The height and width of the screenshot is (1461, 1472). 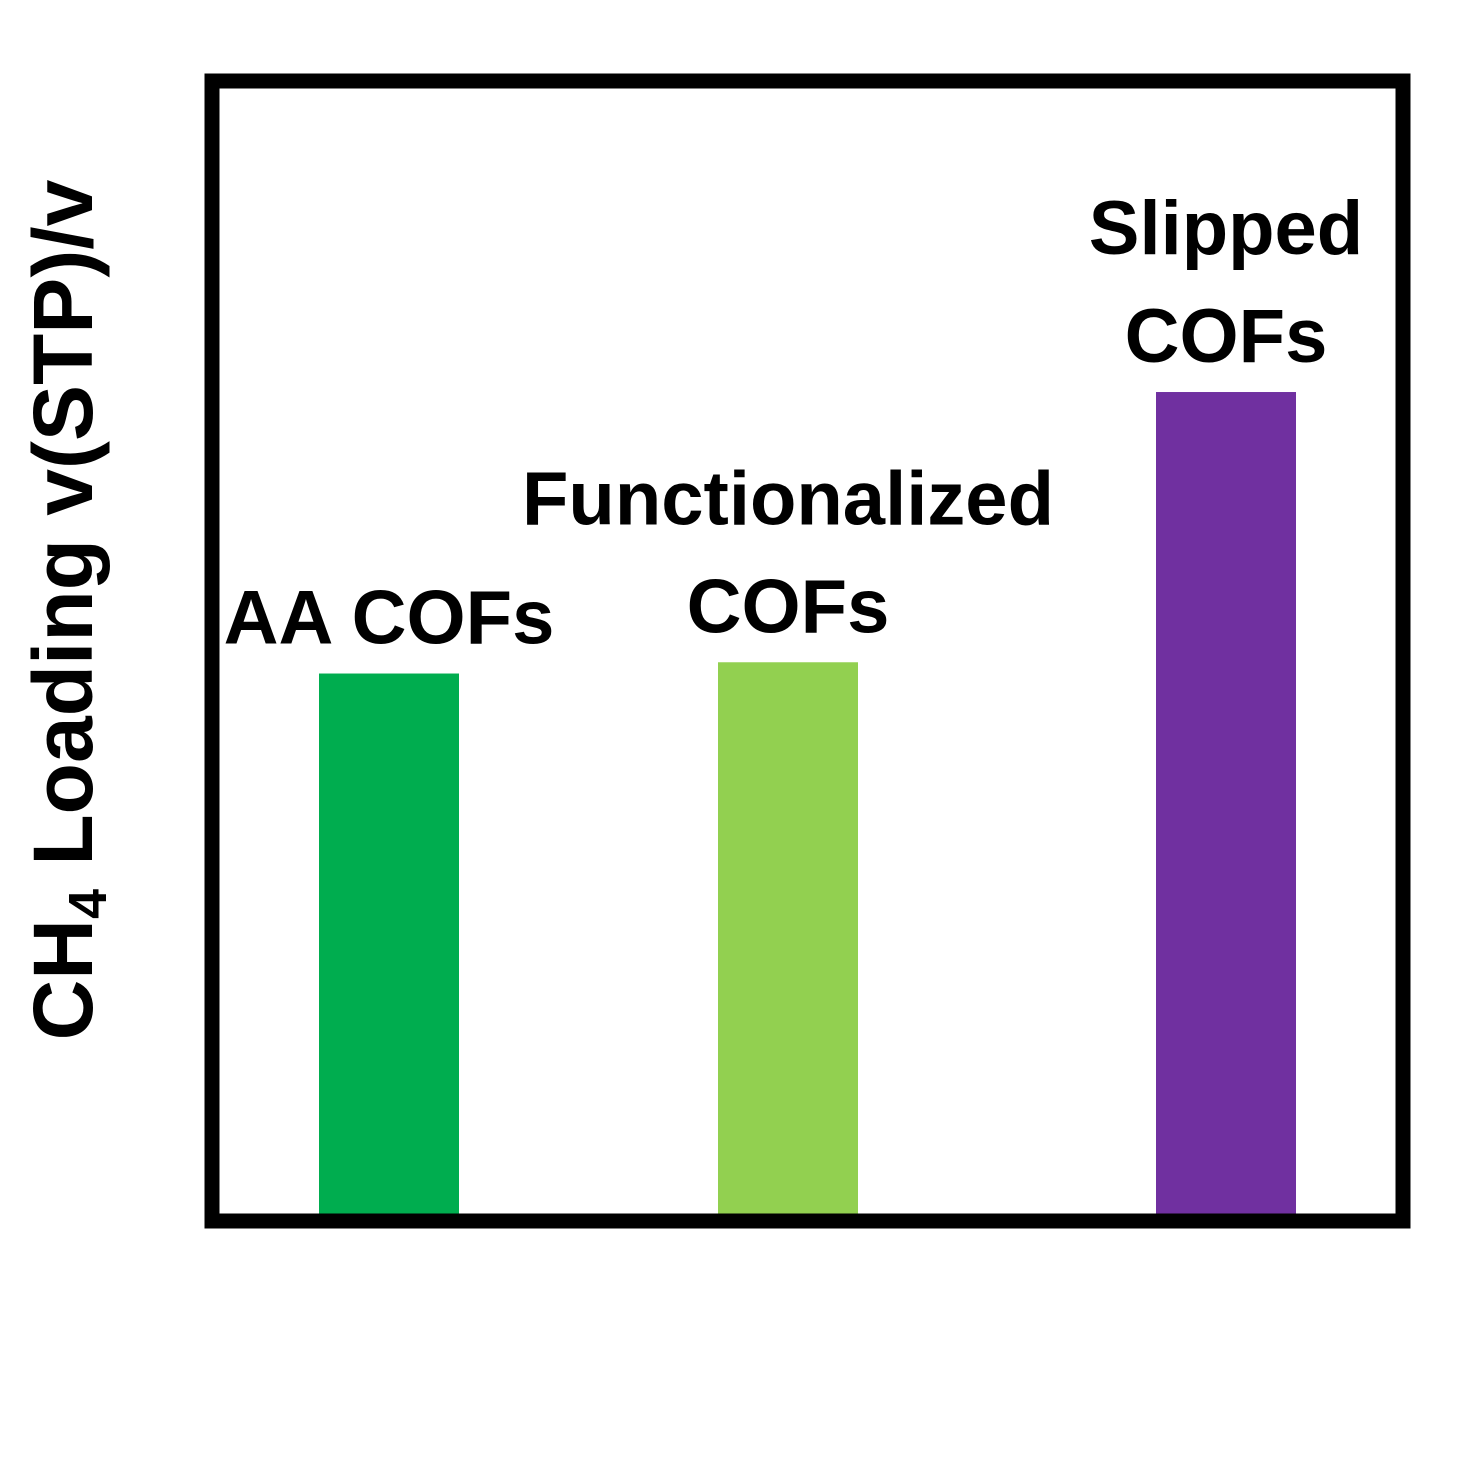 I want to click on y-axis-label-suffix: Loading v(STP)/v, so click(x=63, y=534).